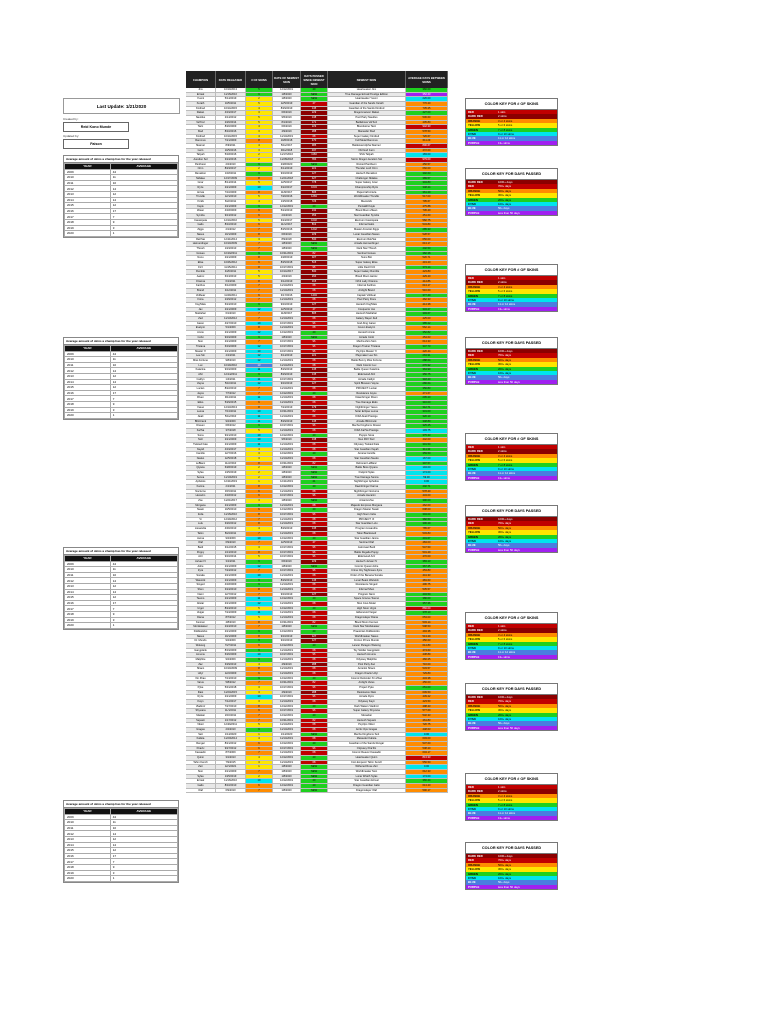  Describe the element at coordinates (367, 520) in the screenshot. I see `table-cell: PROJECT: Vi` at that location.